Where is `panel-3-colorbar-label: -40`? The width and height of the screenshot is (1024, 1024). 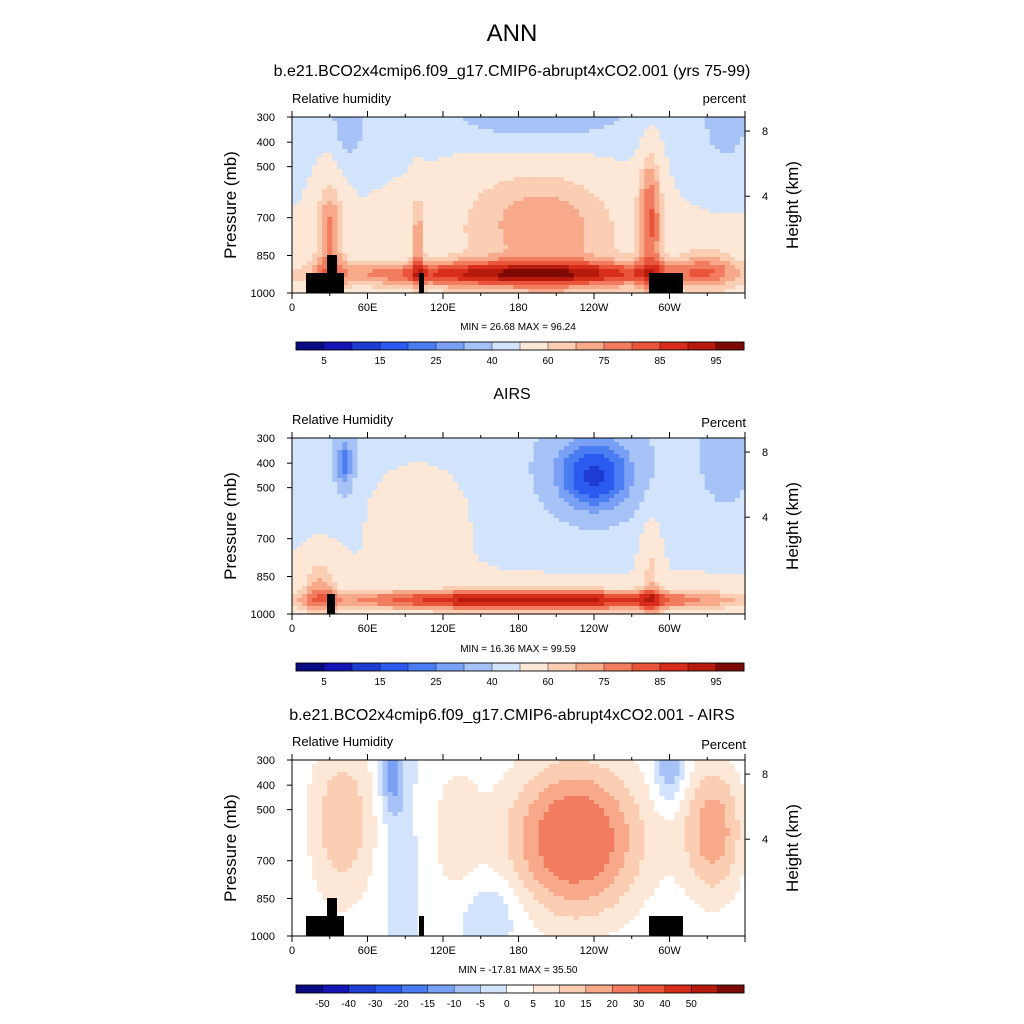 panel-3-colorbar-label: -40 is located at coordinates (348, 1004).